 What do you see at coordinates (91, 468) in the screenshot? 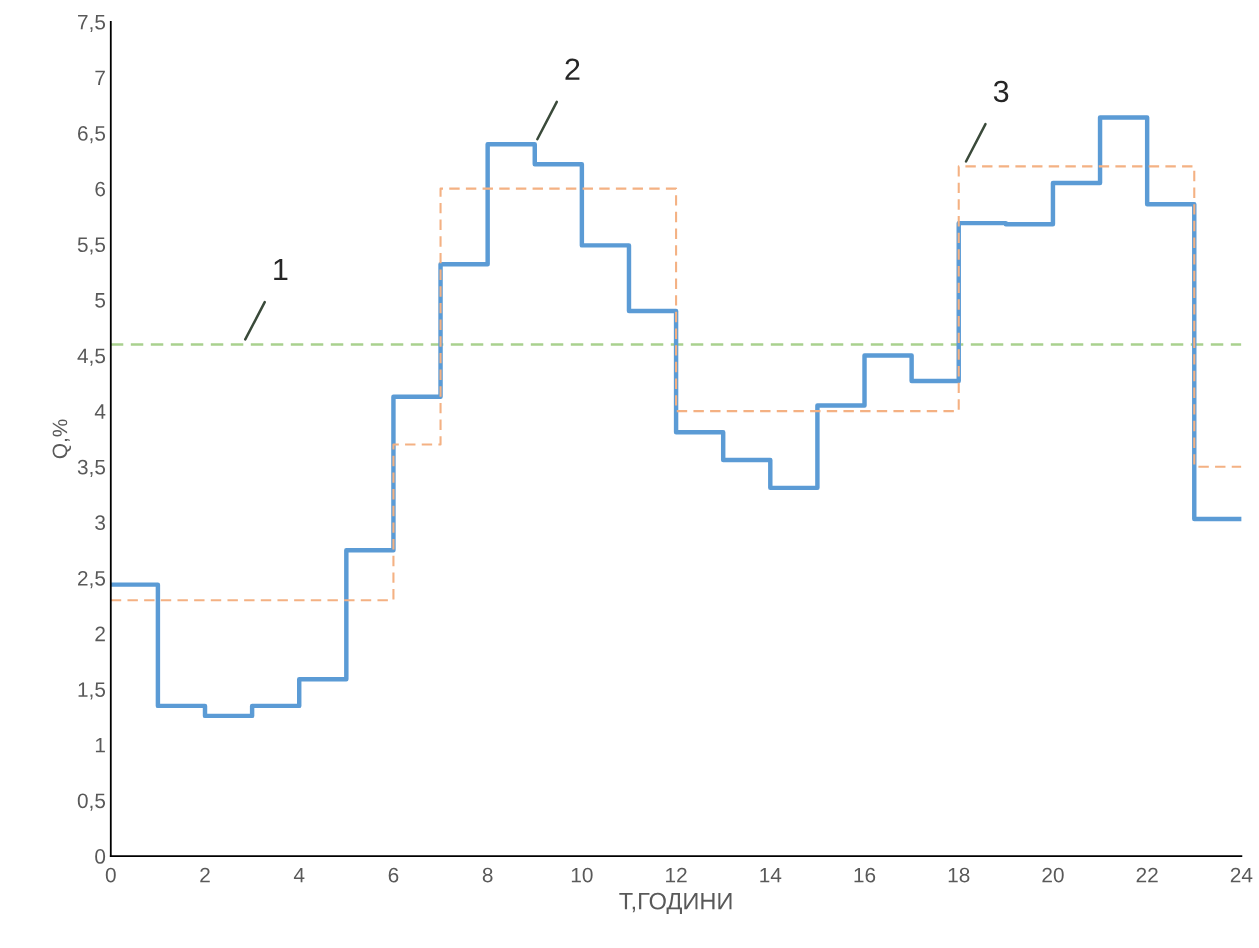
I see `y-tick-label: 3,5` at bounding box center [91, 468].